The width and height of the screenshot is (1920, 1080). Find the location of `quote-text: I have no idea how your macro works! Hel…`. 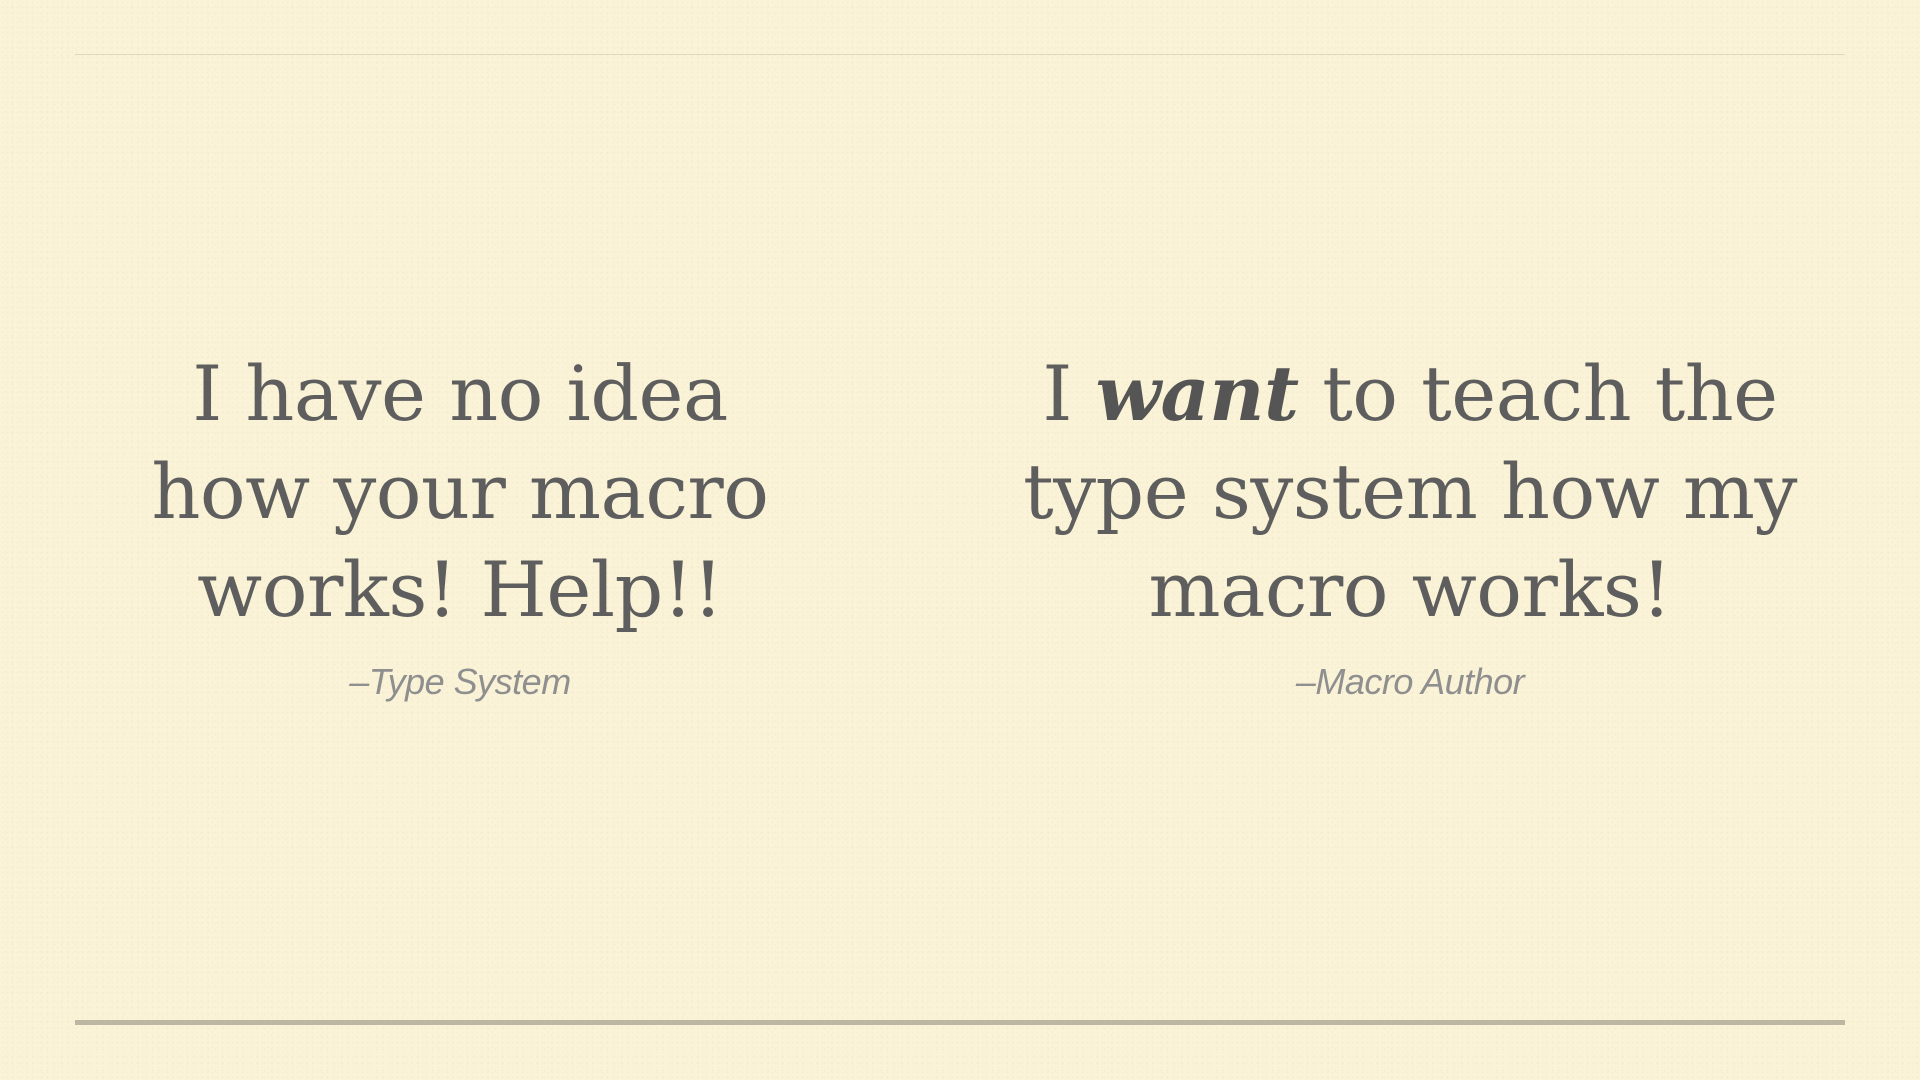

quote-text: I have no idea how your macro works! Hel… is located at coordinates (460, 492).